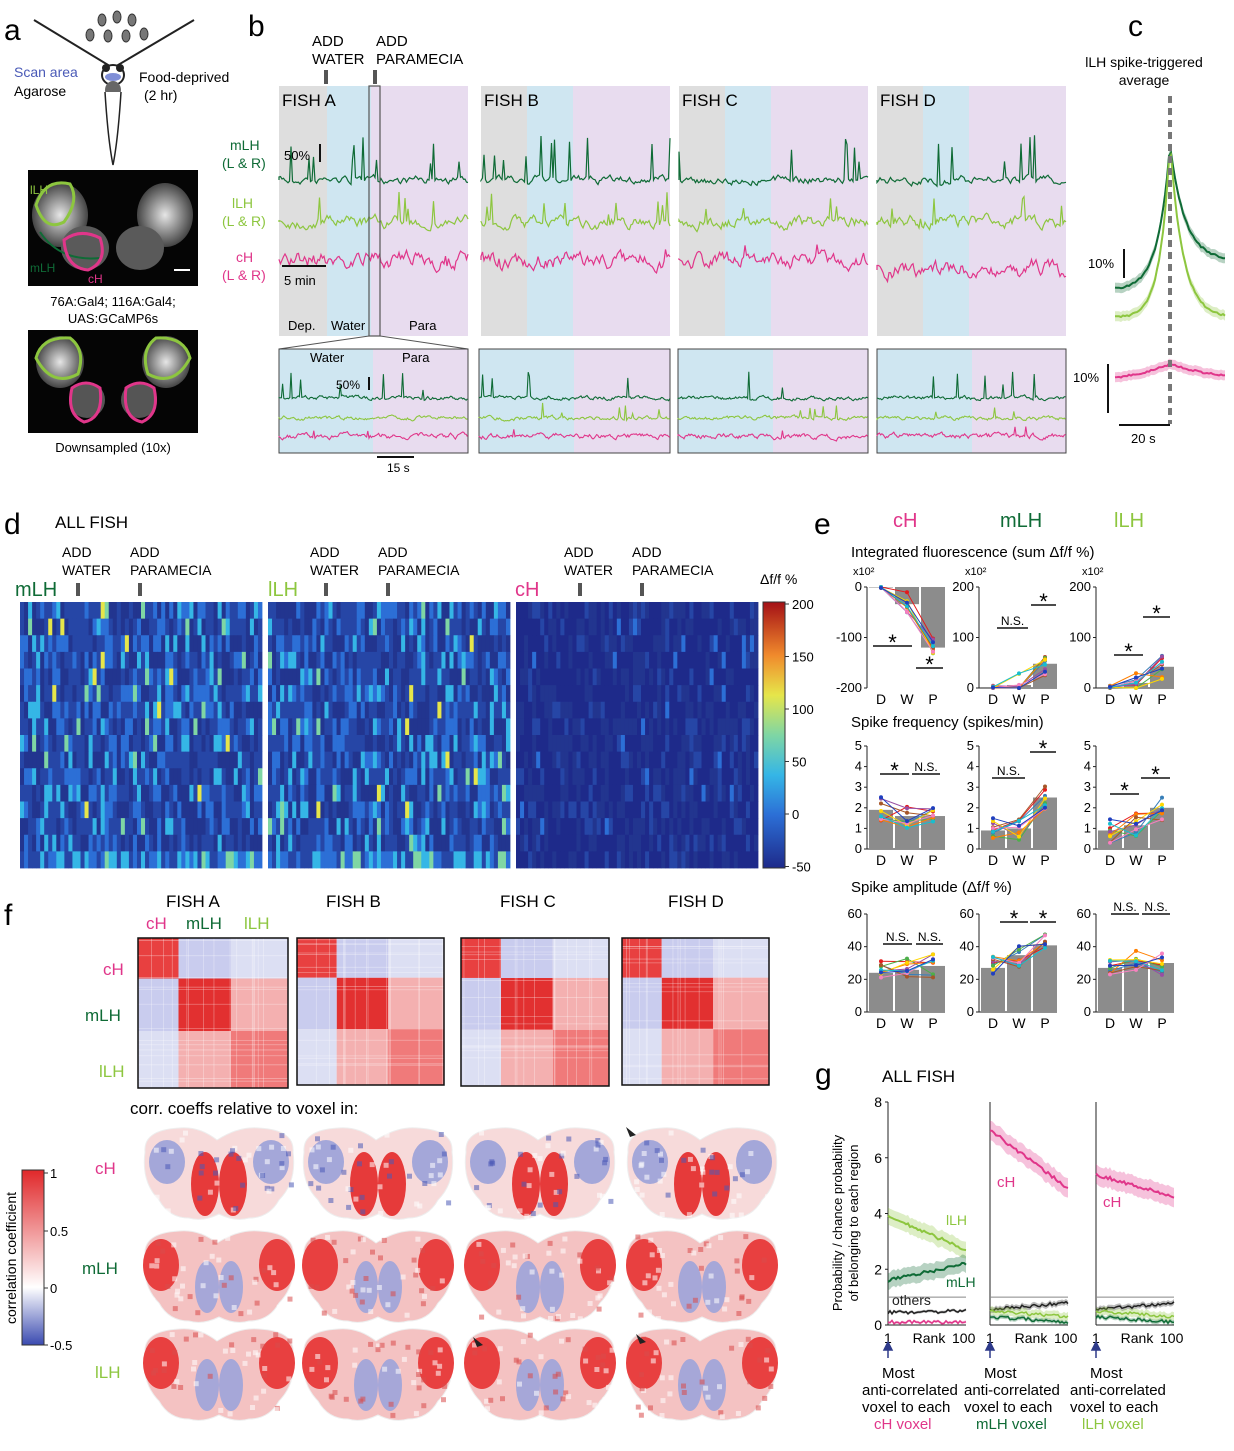 Image resolution: width=1234 pixels, height=1451 pixels. Describe the element at coordinates (687, 1057) in the screenshot. I see `corr-block-off6` at that location.